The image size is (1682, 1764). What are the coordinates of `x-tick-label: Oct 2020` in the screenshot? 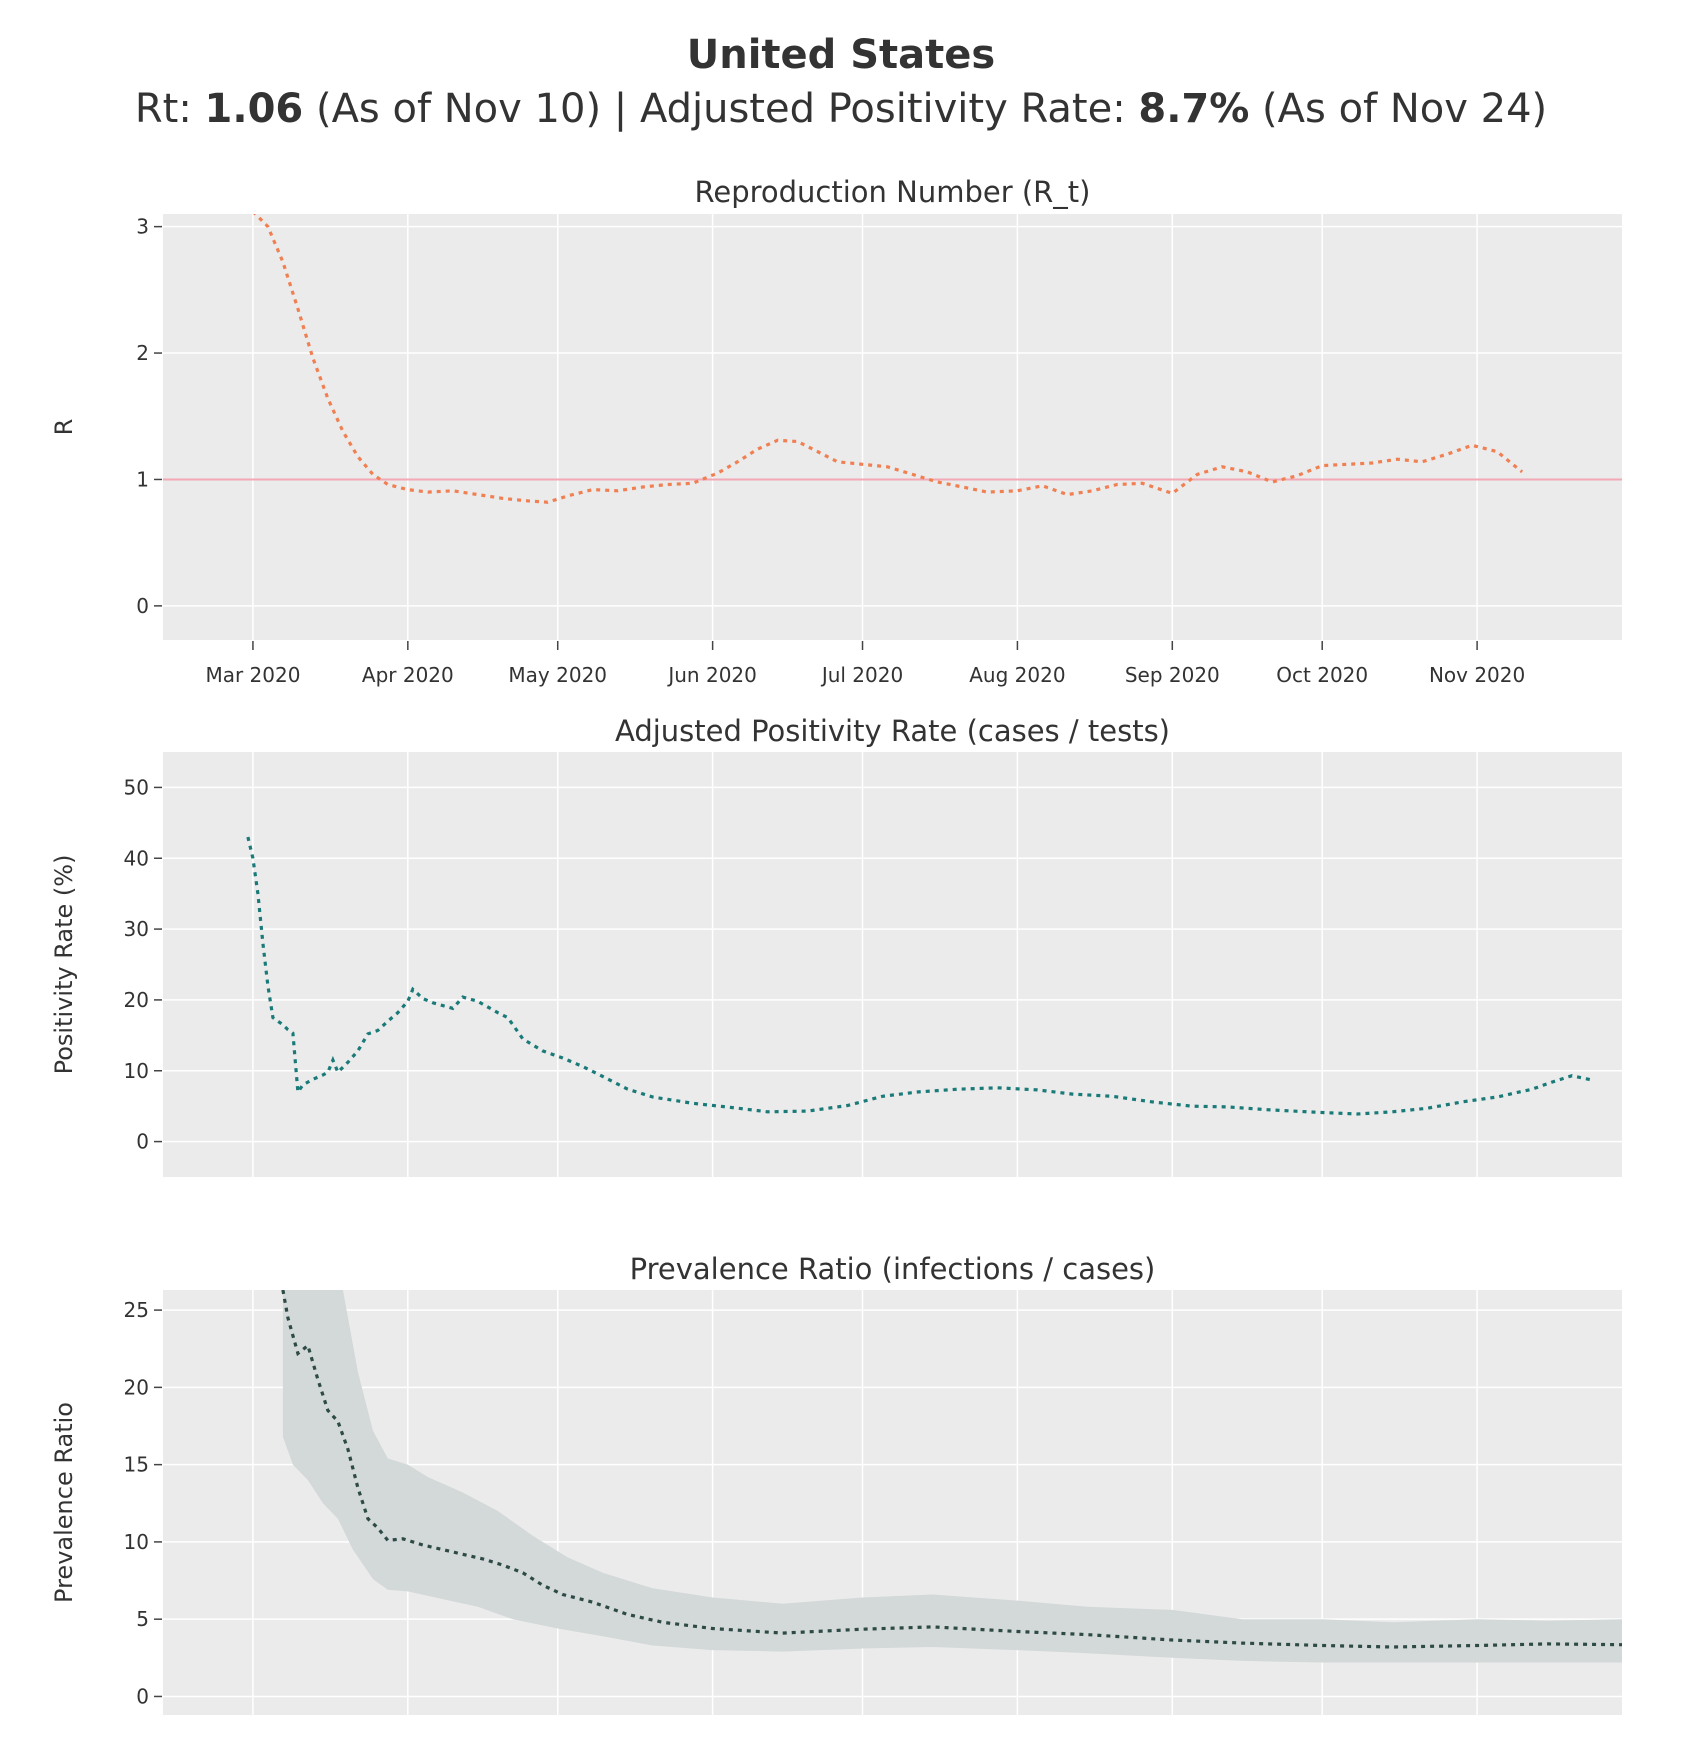 It's located at (1322, 675).